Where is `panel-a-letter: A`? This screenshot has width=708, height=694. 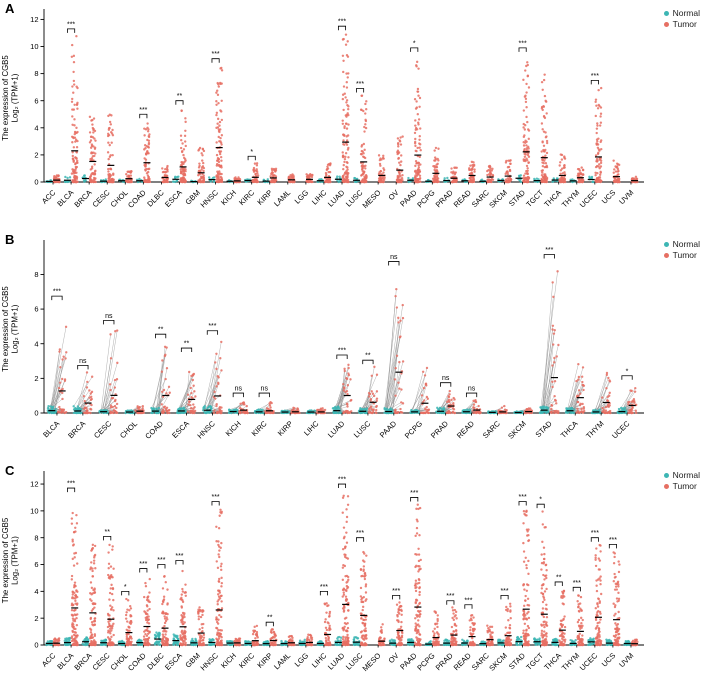 panel-a-letter: A is located at coordinates (10, 8).